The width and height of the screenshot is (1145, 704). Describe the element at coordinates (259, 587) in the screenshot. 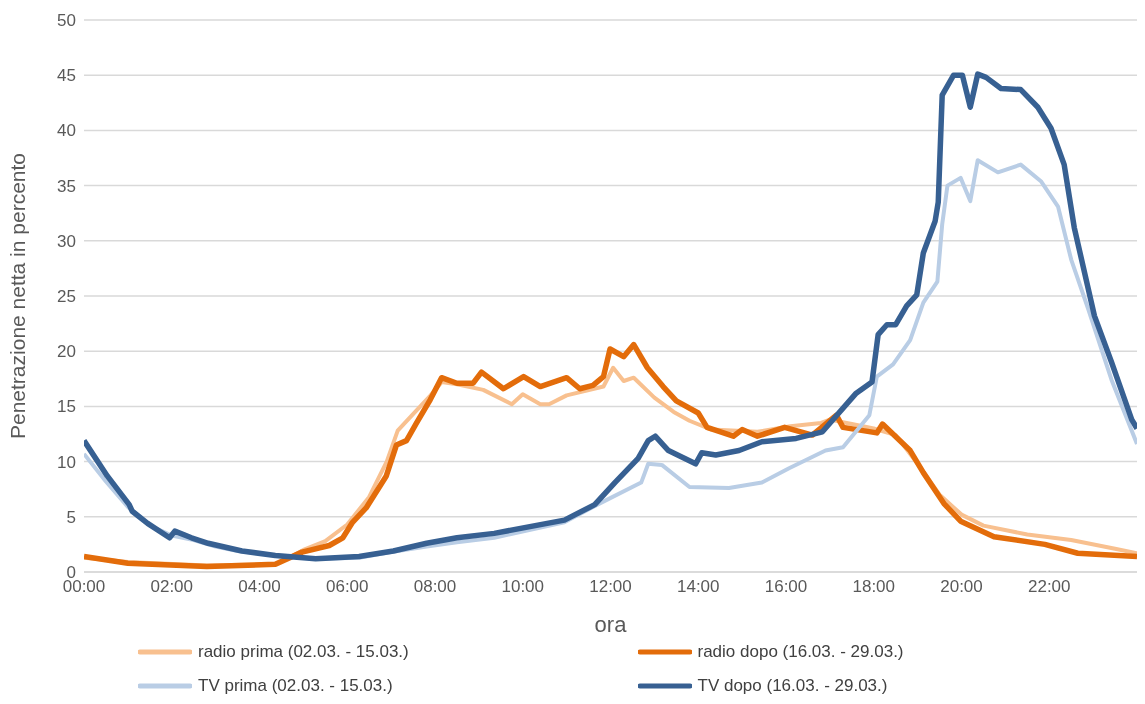

I see `x-tick-label: 04:00` at that location.